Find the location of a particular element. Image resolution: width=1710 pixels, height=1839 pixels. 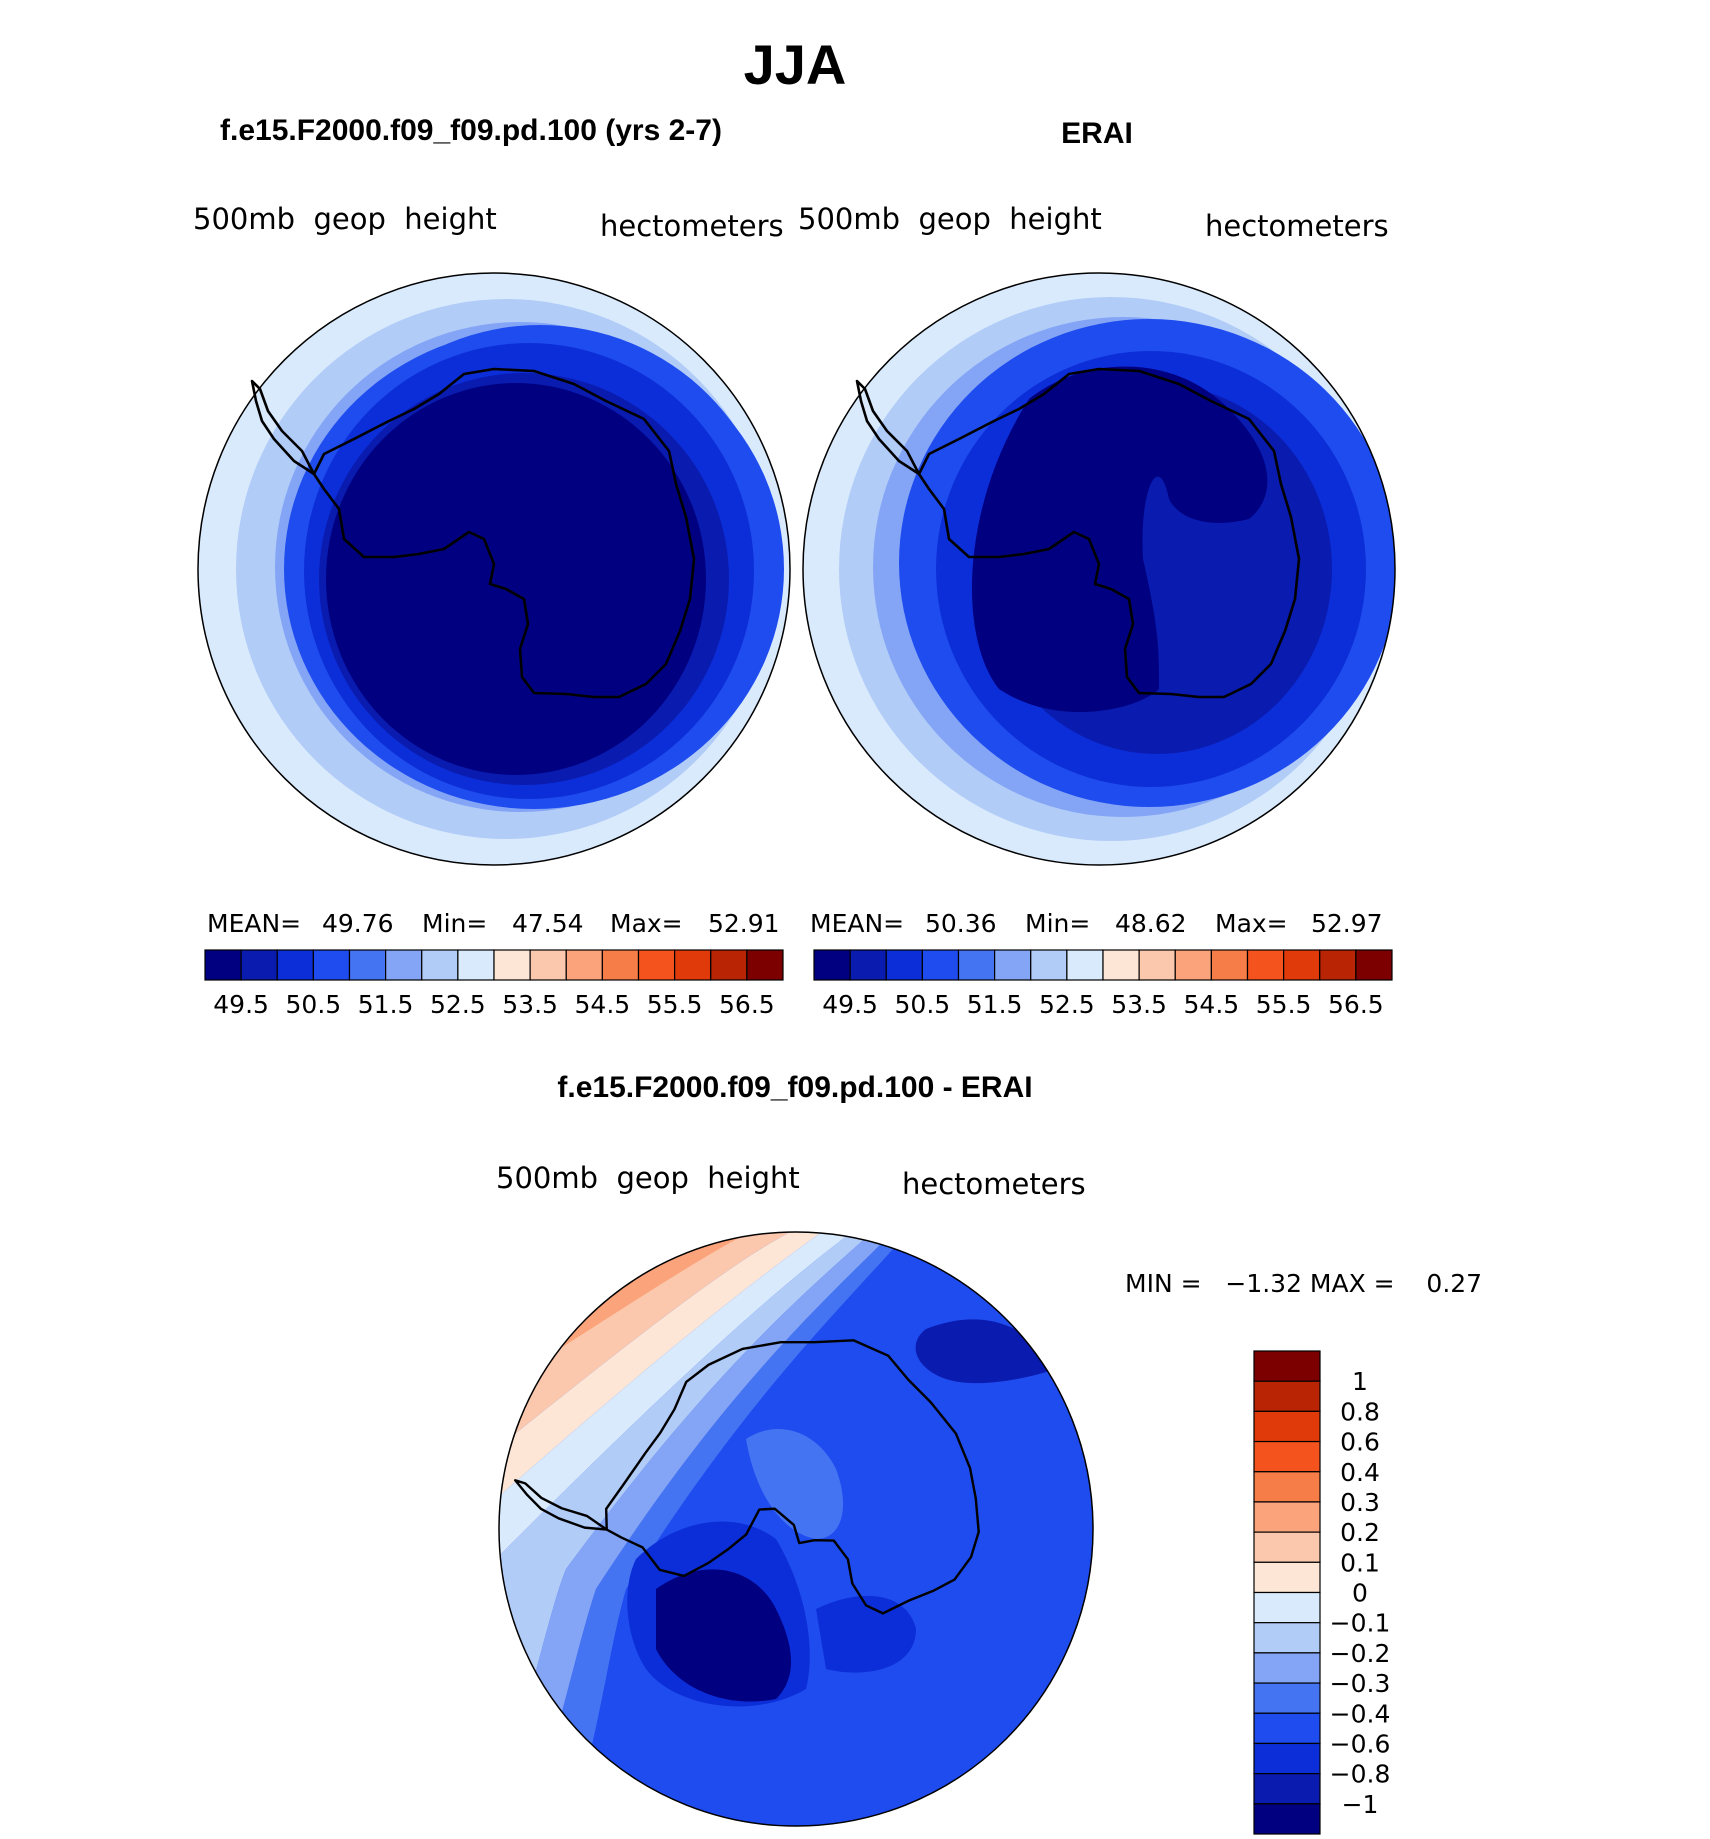

mean-value: 49.76 is located at coordinates (358, 923).